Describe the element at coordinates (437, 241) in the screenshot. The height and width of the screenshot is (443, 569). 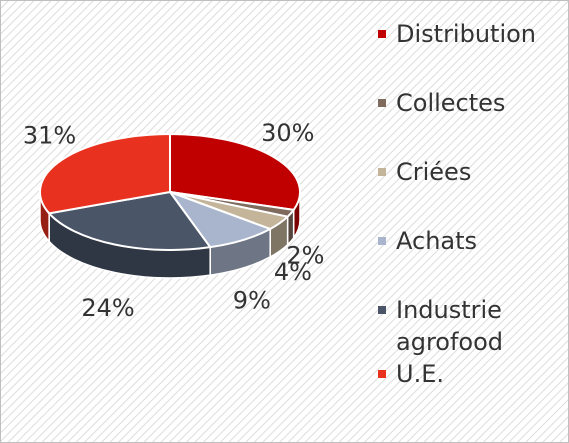
I see `legend-label: Achats` at that location.